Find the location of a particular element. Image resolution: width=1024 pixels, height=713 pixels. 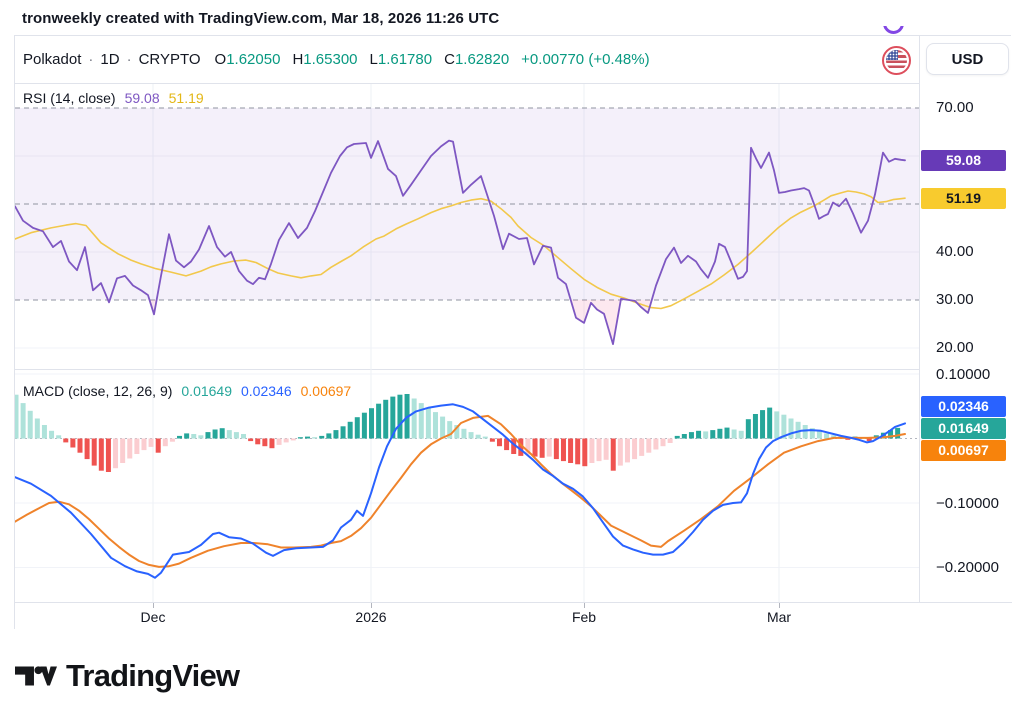

macd-histogram is located at coordinates (457, 433).